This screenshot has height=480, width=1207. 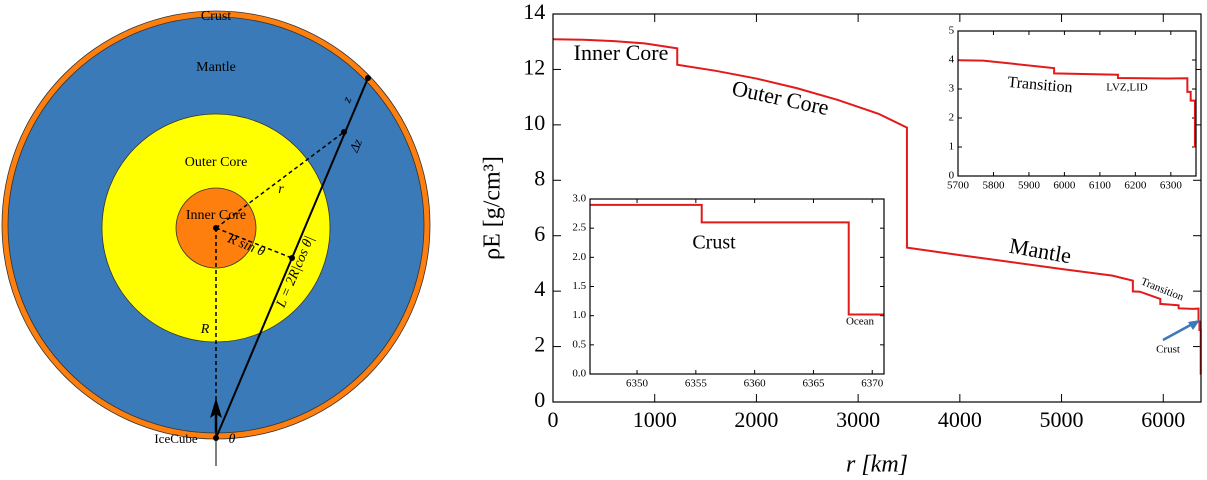 What do you see at coordinates (579, 257) in the screenshot?
I see `y-tick-label: 2.0` at bounding box center [579, 257].